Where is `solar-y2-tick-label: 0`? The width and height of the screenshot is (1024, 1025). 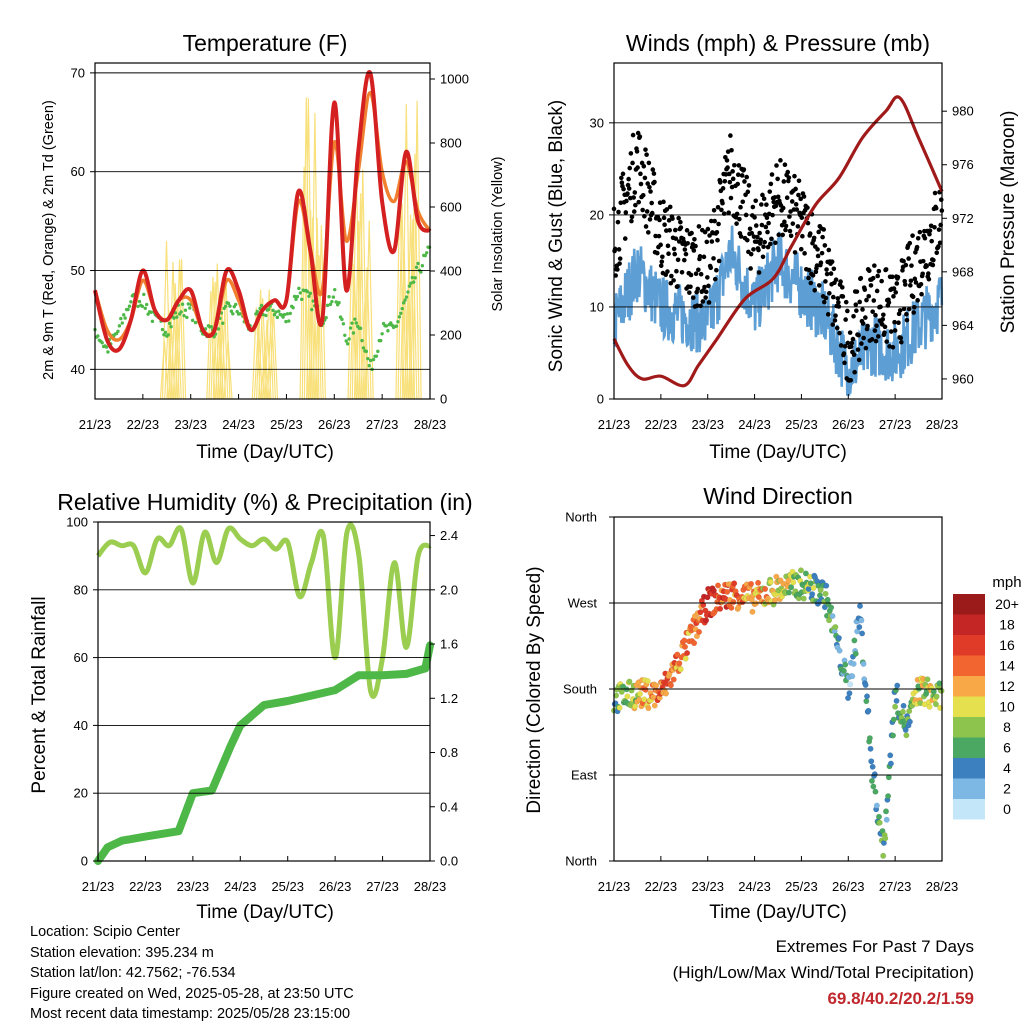
solar-y2-tick-label: 0 is located at coordinates (443, 399).